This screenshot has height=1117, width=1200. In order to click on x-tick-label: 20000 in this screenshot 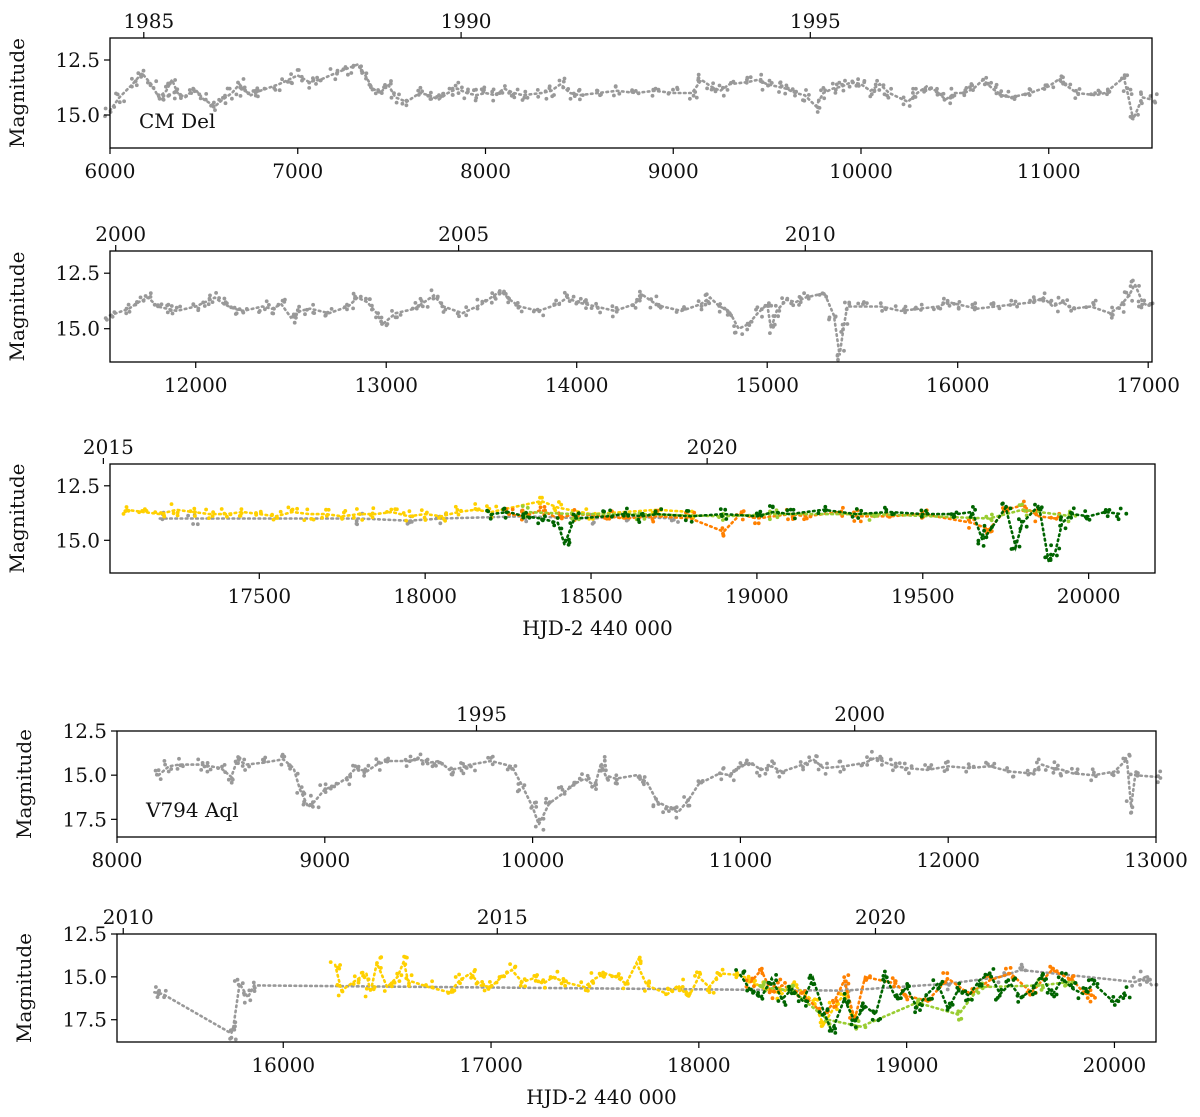, I will do `click(1089, 596)`.